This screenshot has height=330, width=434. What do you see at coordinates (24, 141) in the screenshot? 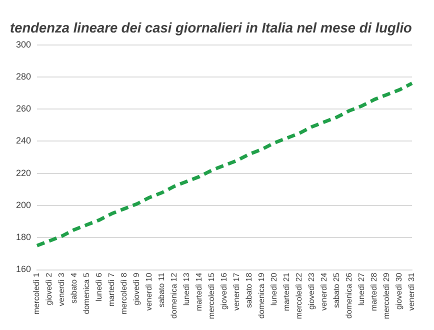
I see `y-tick-label: 240` at bounding box center [24, 141].